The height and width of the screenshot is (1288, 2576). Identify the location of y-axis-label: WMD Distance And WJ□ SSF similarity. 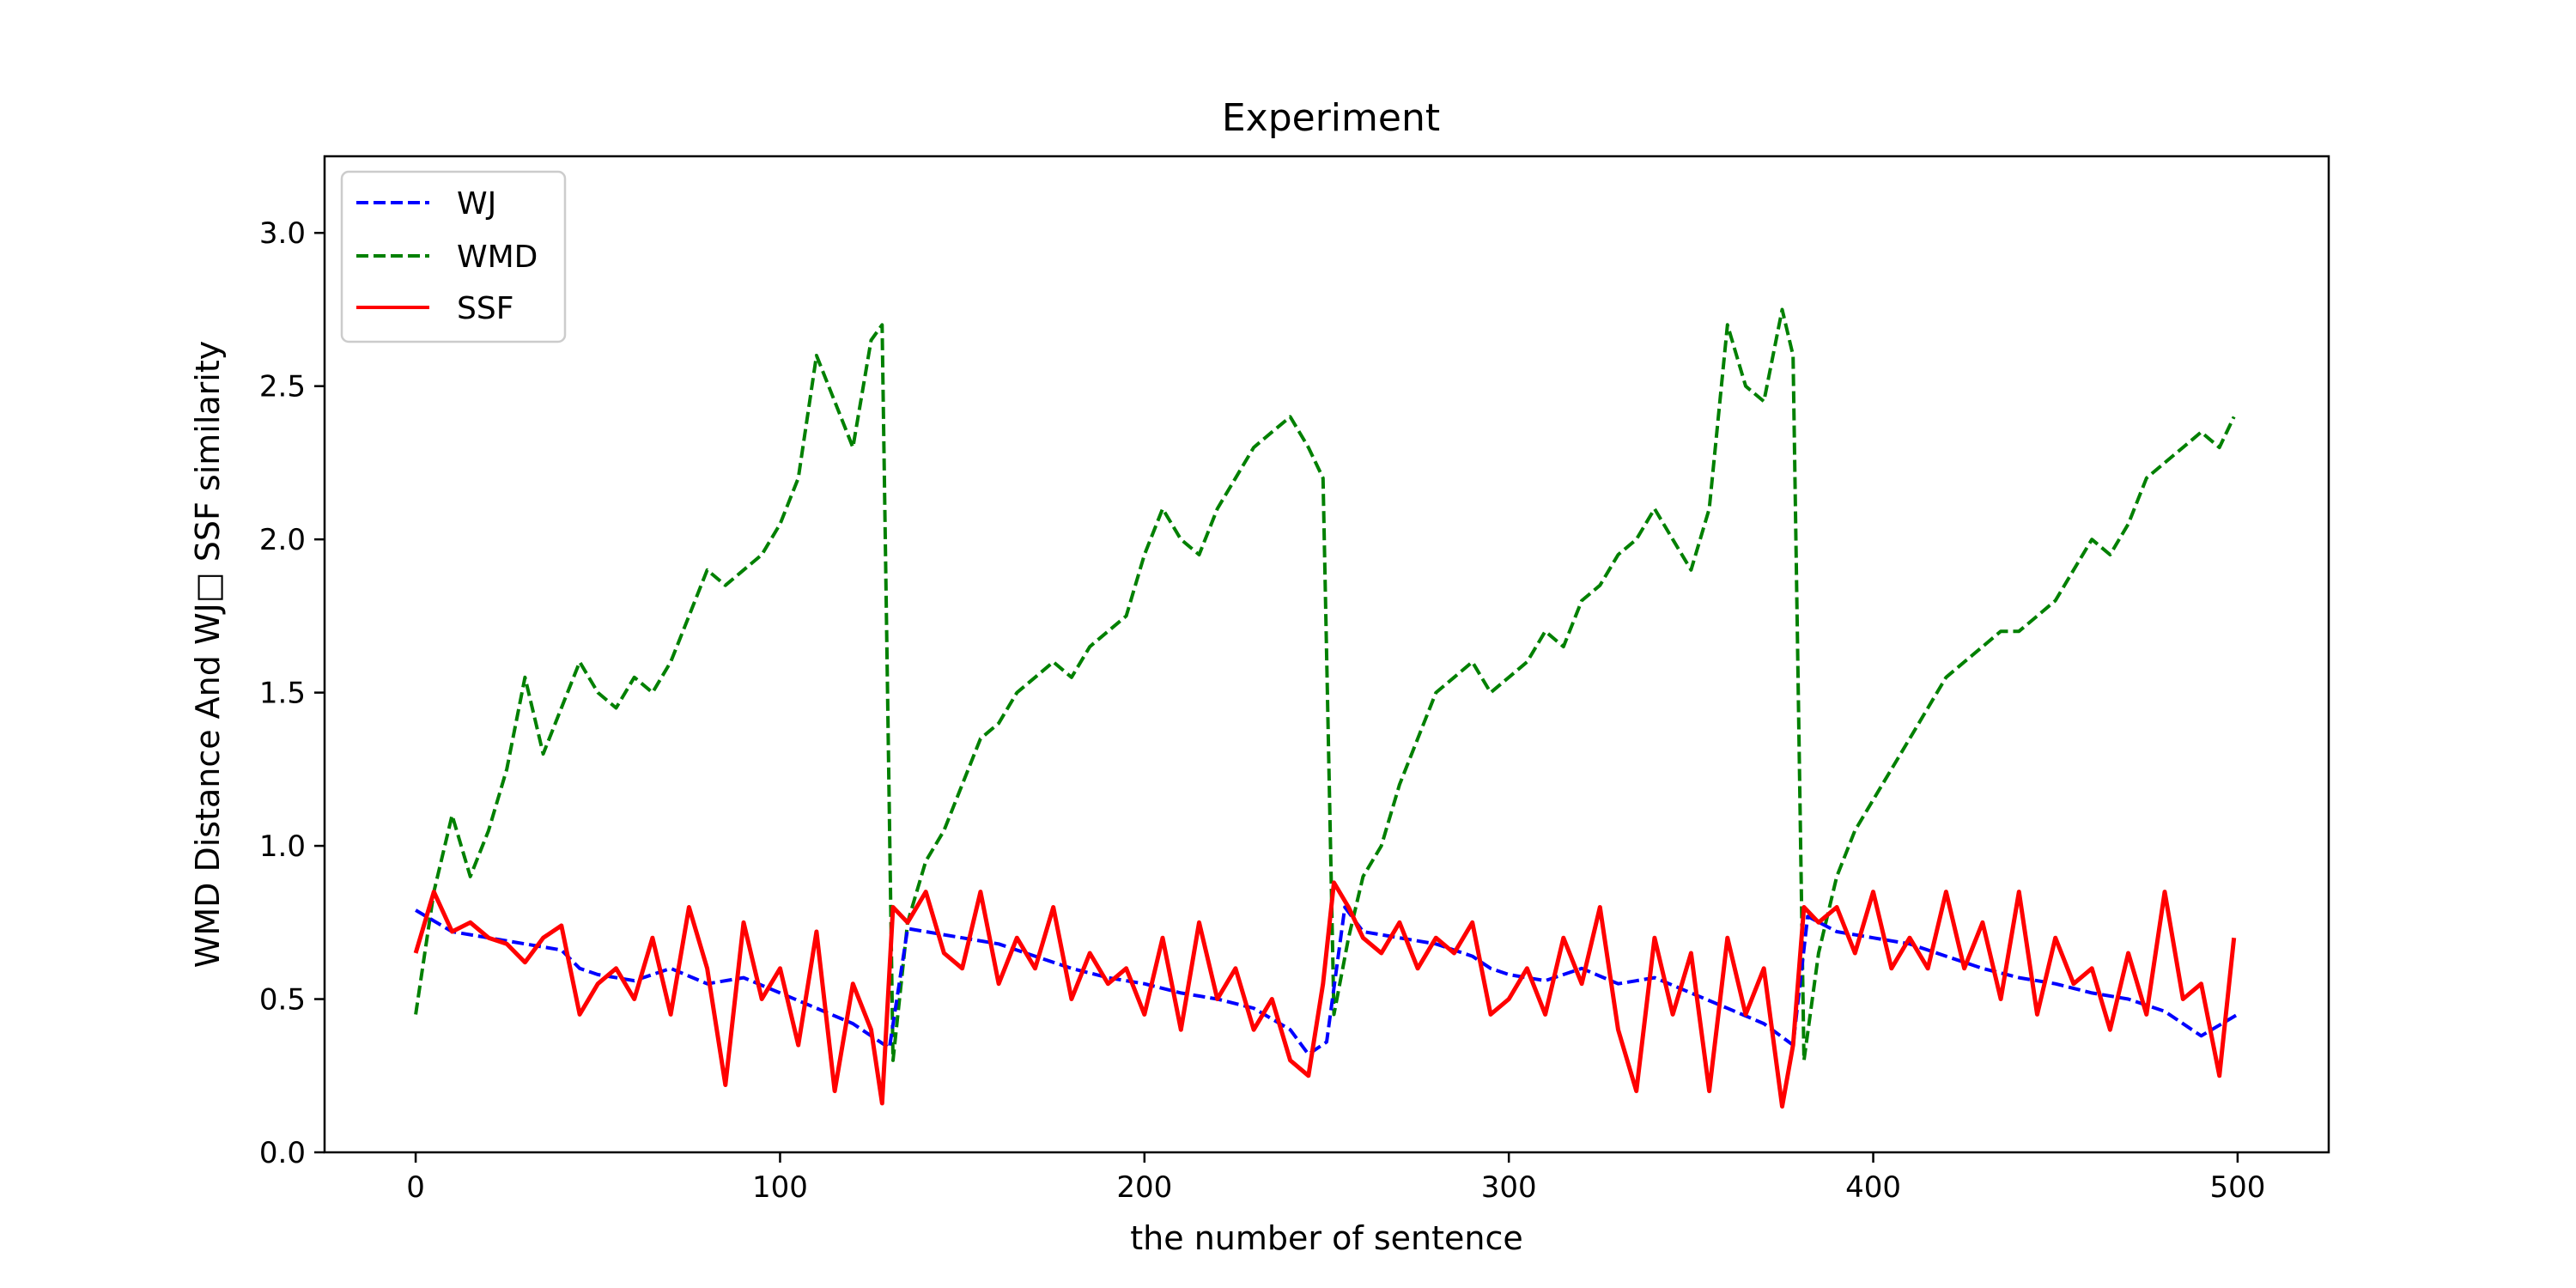
(208, 655).